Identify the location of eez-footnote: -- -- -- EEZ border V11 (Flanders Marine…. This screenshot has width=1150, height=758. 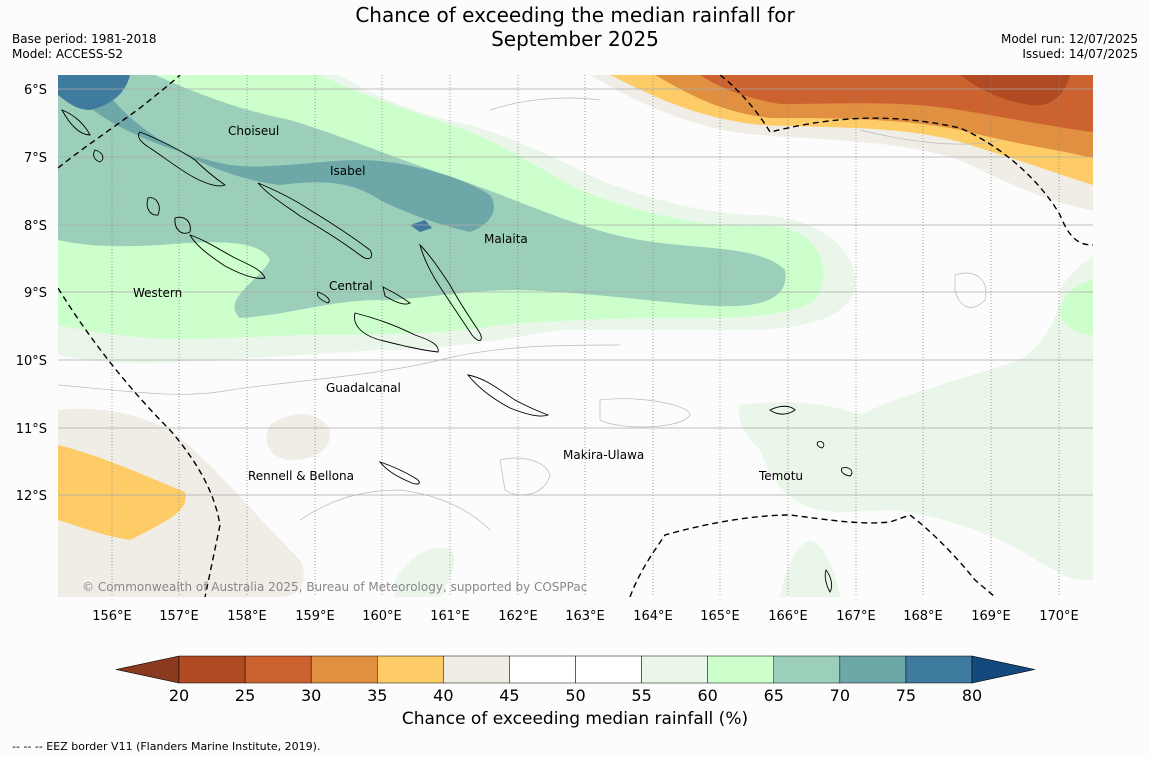
(166, 746).